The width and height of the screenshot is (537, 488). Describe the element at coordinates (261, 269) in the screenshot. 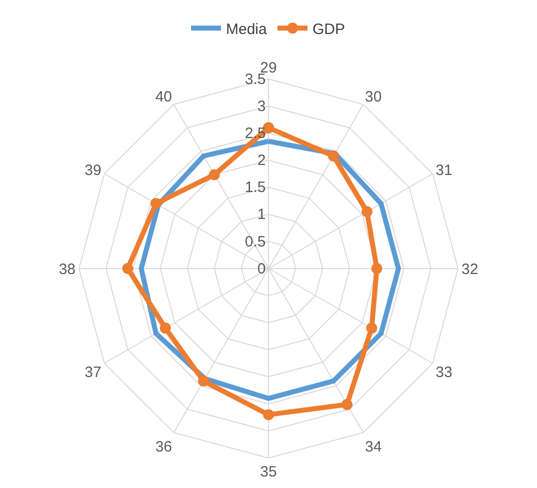

I see `y-tick-label: 0` at that location.